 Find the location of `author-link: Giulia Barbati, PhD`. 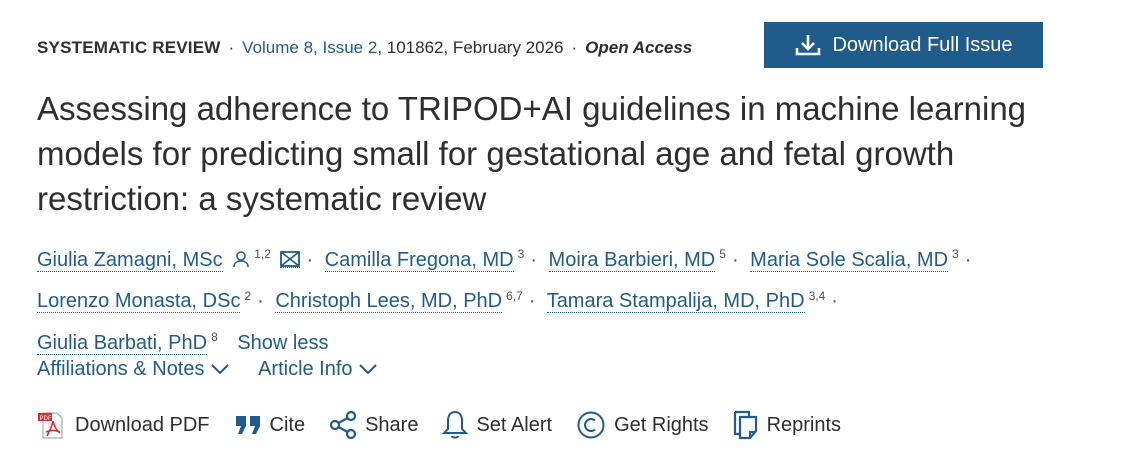

author-link: Giulia Barbati, PhD is located at coordinates (122, 343).